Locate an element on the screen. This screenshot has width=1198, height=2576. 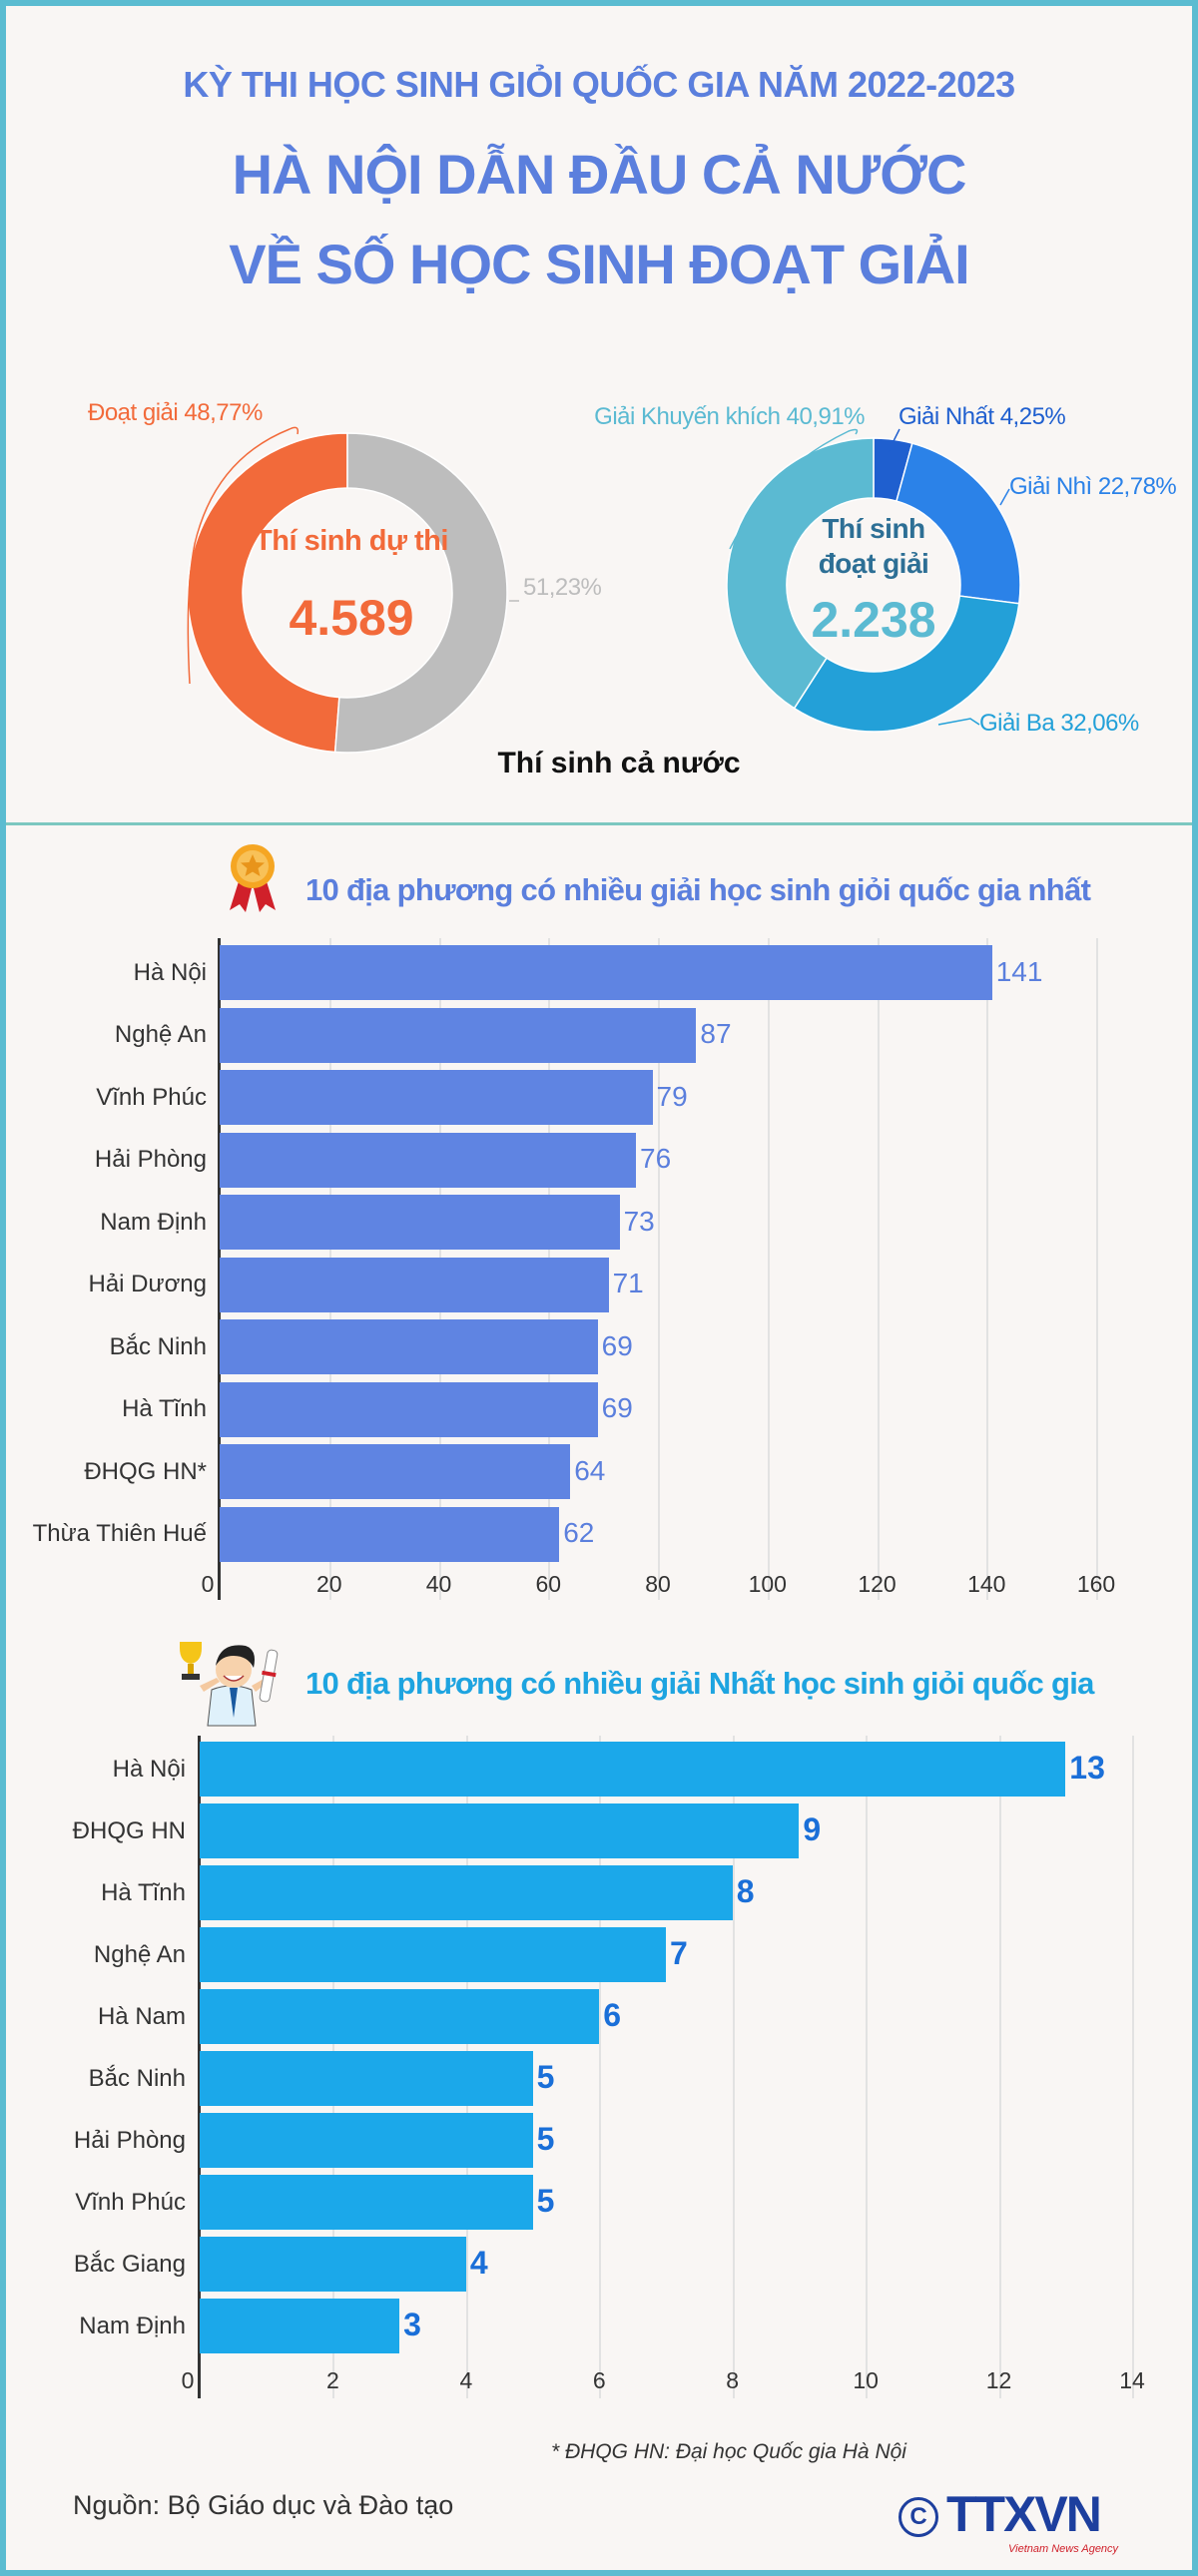
value-label: 13 is located at coordinates (1087, 1769).